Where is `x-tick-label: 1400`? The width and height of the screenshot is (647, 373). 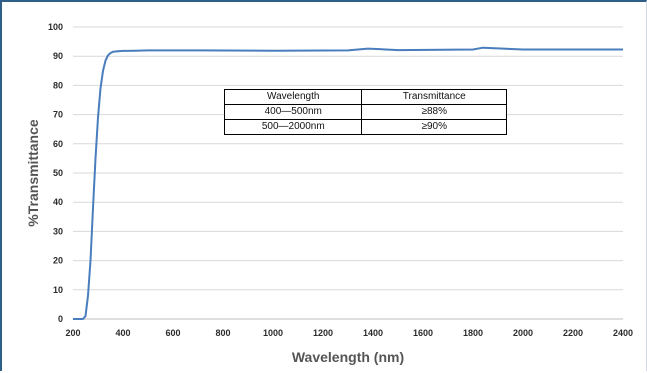
x-tick-label: 1400 is located at coordinates (373, 333).